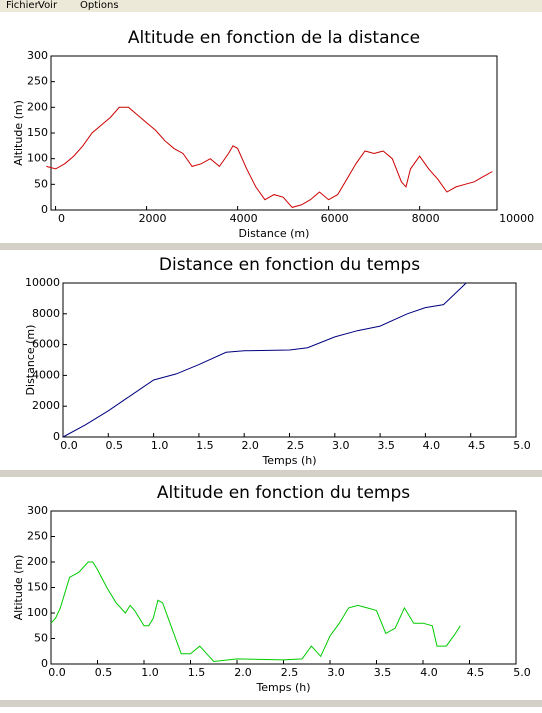 This screenshot has height=713, width=542. Describe the element at coordinates (271, 703) in the screenshot. I see `status-bar` at that location.